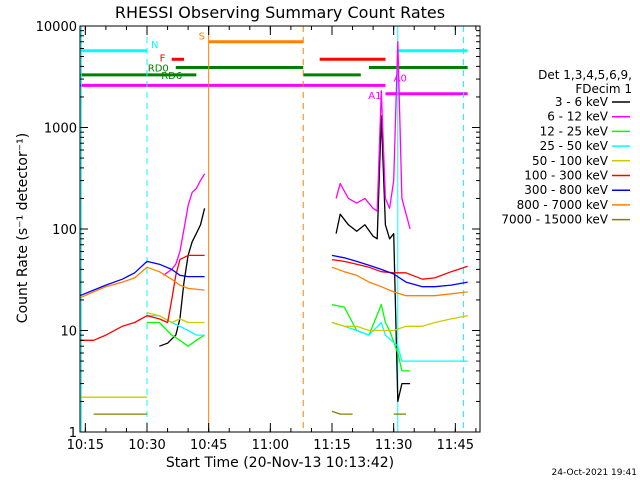  Describe the element at coordinates (603, 89) in the screenshot. I see `legend-header-line: FDecim 1` at that location.